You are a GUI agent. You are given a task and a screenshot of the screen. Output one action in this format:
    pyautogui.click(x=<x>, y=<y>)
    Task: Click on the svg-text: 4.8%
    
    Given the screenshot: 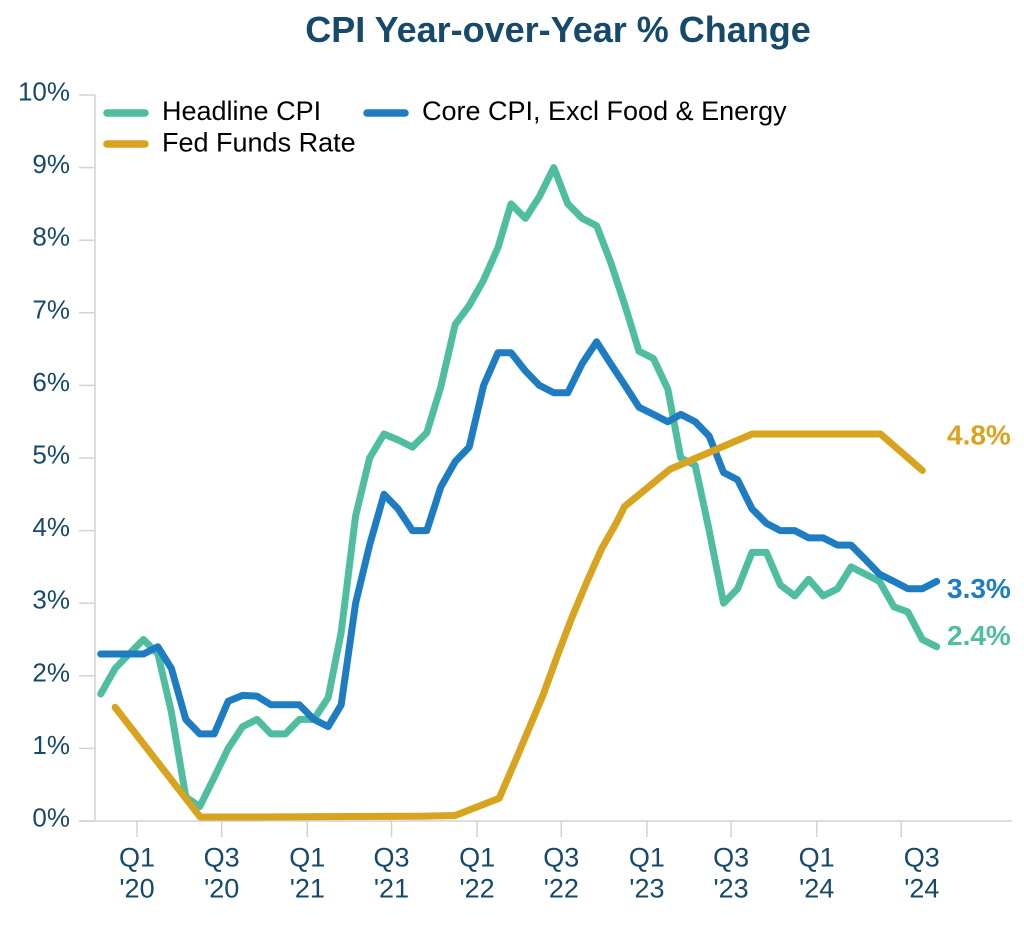 What is the action you would take?
    pyautogui.click(x=979, y=435)
    